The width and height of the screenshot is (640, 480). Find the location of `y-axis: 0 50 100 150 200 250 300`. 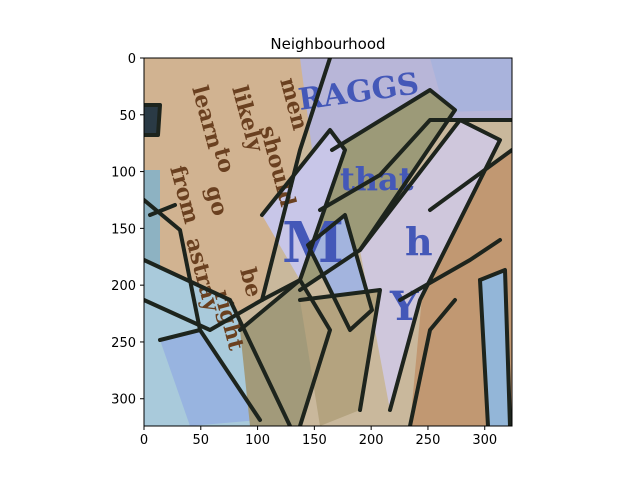

y-axis: 0 50 100 150 200 250 300 is located at coordinates (127, 230).